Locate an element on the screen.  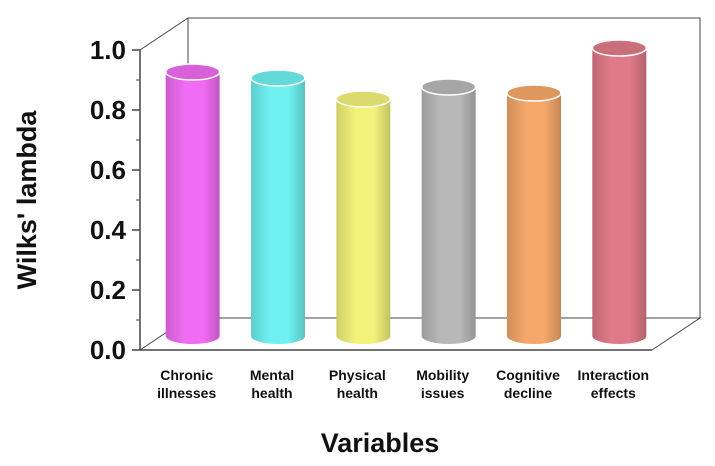
y-tick-label: 0.6 is located at coordinates (108, 170).